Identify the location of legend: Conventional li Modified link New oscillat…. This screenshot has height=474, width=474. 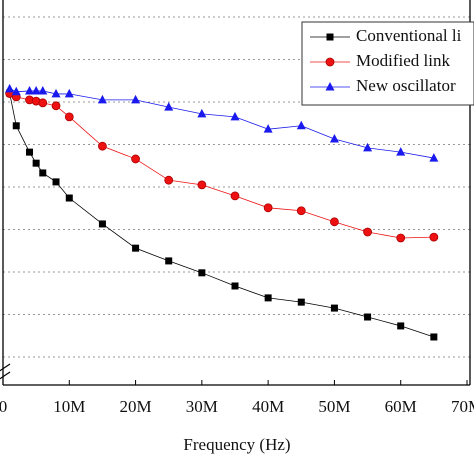
(387, 63).